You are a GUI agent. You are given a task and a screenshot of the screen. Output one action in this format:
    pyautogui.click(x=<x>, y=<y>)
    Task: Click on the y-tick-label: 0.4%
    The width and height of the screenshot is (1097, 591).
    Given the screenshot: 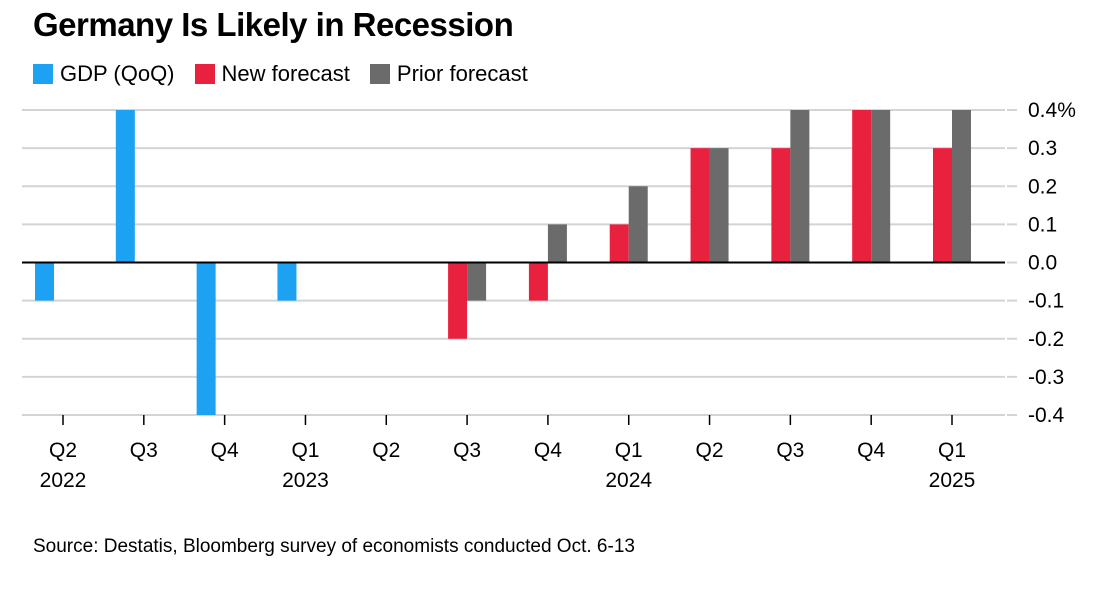 What is the action you would take?
    pyautogui.click(x=1052, y=110)
    